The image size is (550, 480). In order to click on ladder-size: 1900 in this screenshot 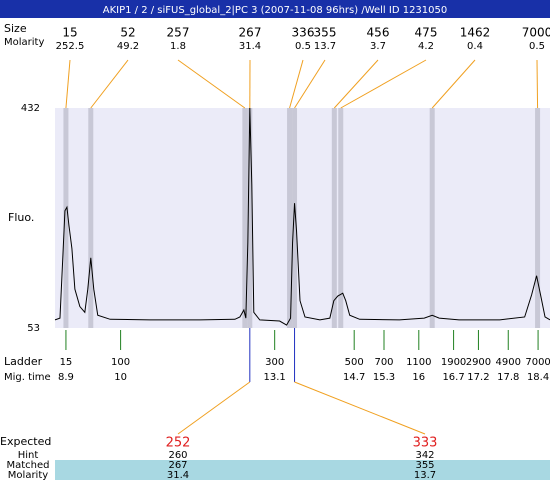, I will do `click(453, 362)`.